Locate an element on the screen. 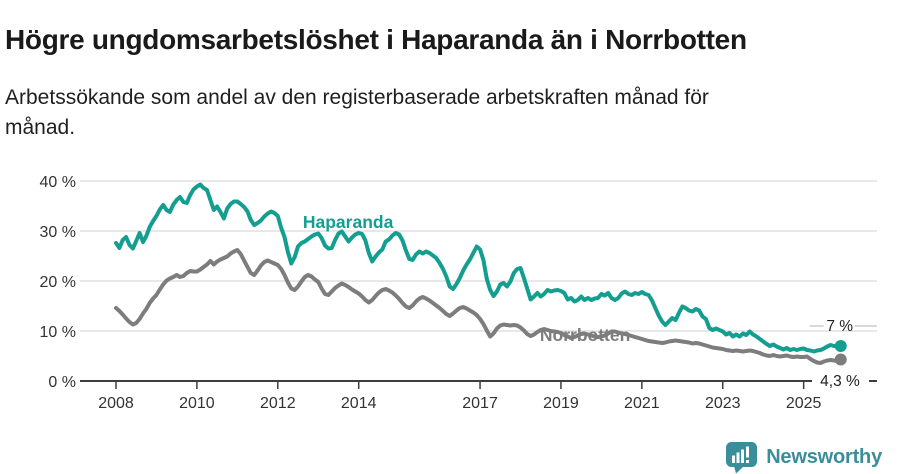 This screenshot has height=474, width=900. x-tick-label: 2021 is located at coordinates (642, 403).